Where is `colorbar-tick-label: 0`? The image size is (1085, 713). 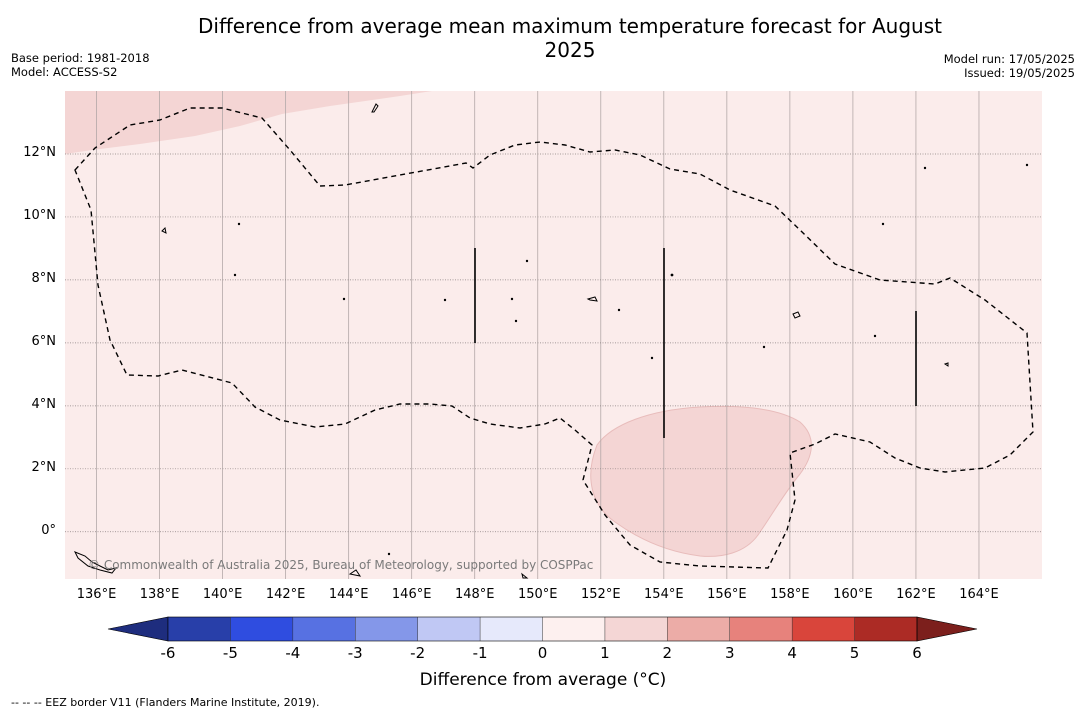
colorbar-tick-label: 0 is located at coordinates (542, 653).